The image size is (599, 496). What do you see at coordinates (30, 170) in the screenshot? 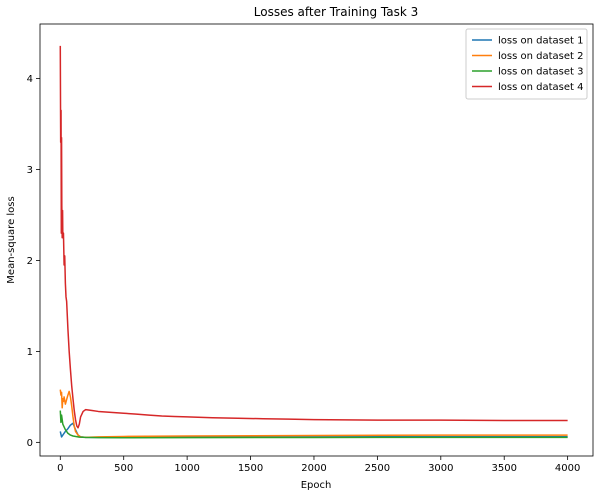
I see `y-tick-label: 3` at bounding box center [30, 170].